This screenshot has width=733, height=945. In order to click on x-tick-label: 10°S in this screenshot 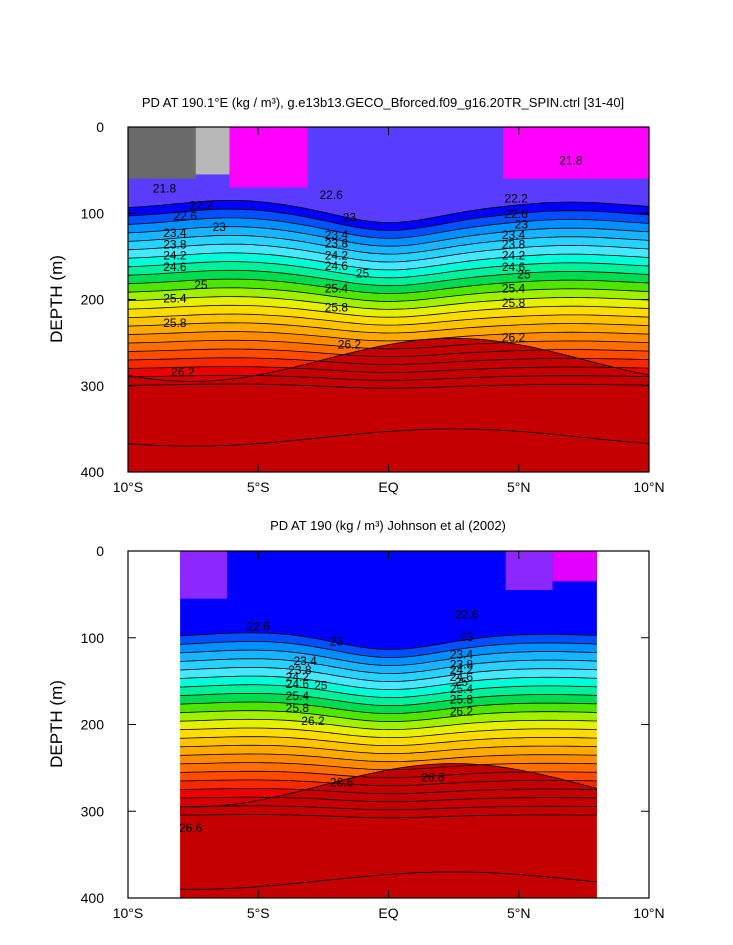, I will do `click(128, 487)`.